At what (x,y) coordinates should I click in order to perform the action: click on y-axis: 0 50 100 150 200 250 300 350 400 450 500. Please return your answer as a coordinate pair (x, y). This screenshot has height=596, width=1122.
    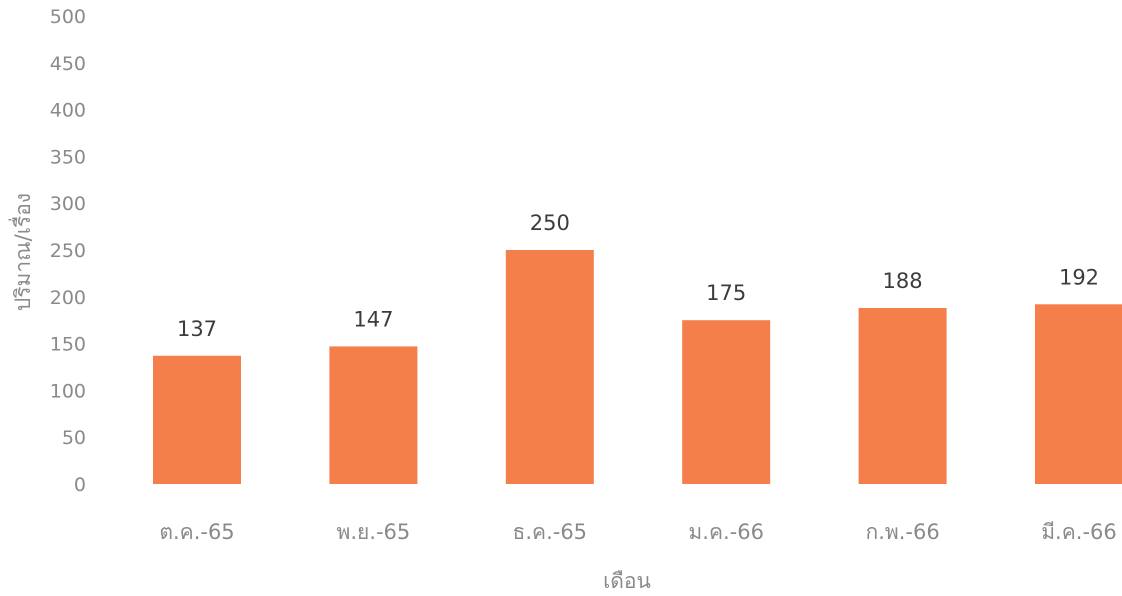
    Looking at the image, I should click on (68, 251).